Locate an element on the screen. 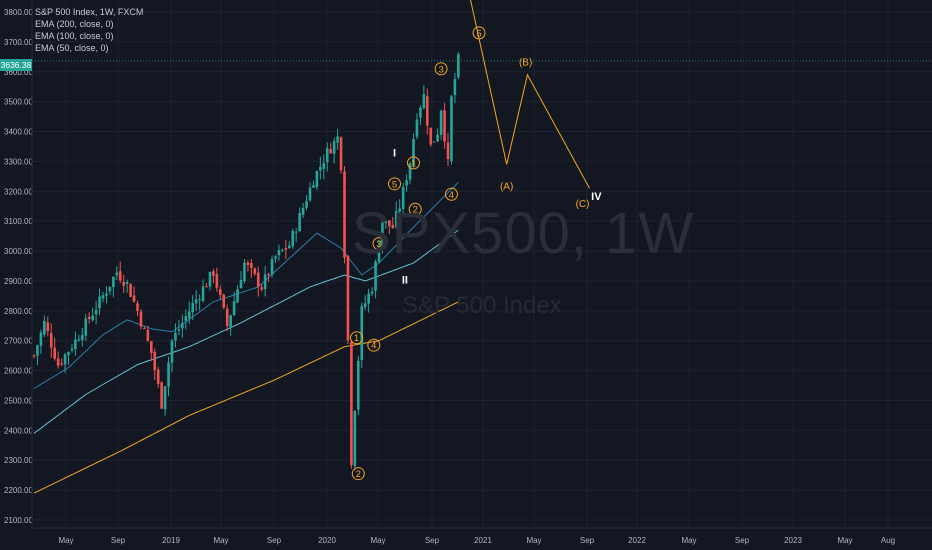 The image size is (932, 550). y-tick-label: 2200.00 is located at coordinates (18, 490).